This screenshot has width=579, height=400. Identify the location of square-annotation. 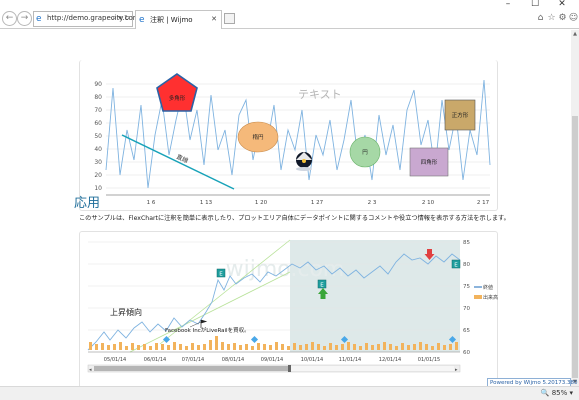
(460, 115).